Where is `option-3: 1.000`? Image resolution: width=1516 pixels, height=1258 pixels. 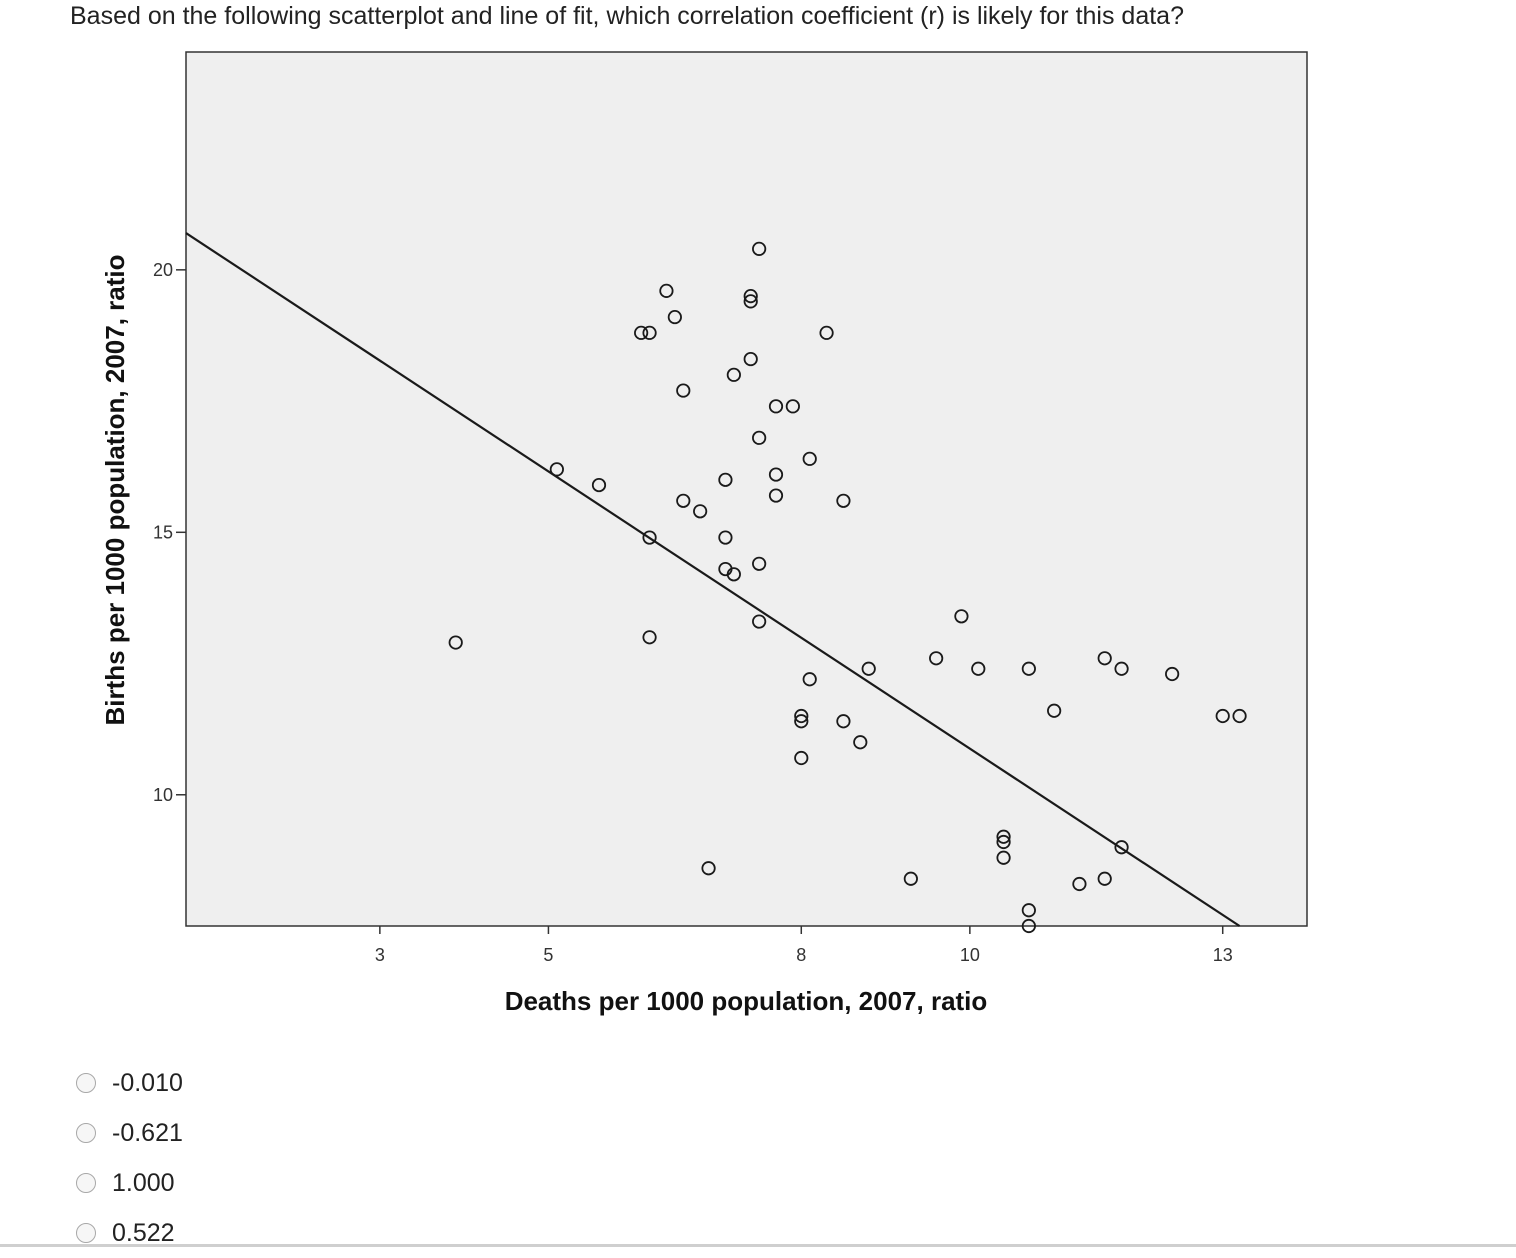
option-3: 1.000 is located at coordinates (129, 1183).